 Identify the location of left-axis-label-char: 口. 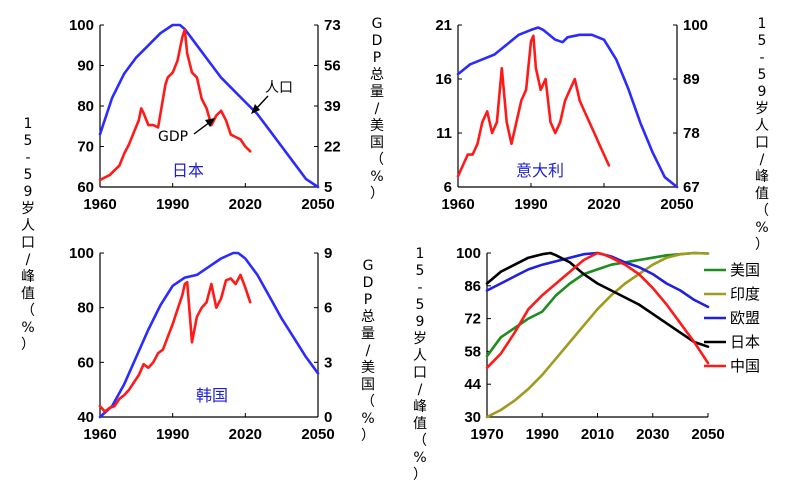
(420, 373).